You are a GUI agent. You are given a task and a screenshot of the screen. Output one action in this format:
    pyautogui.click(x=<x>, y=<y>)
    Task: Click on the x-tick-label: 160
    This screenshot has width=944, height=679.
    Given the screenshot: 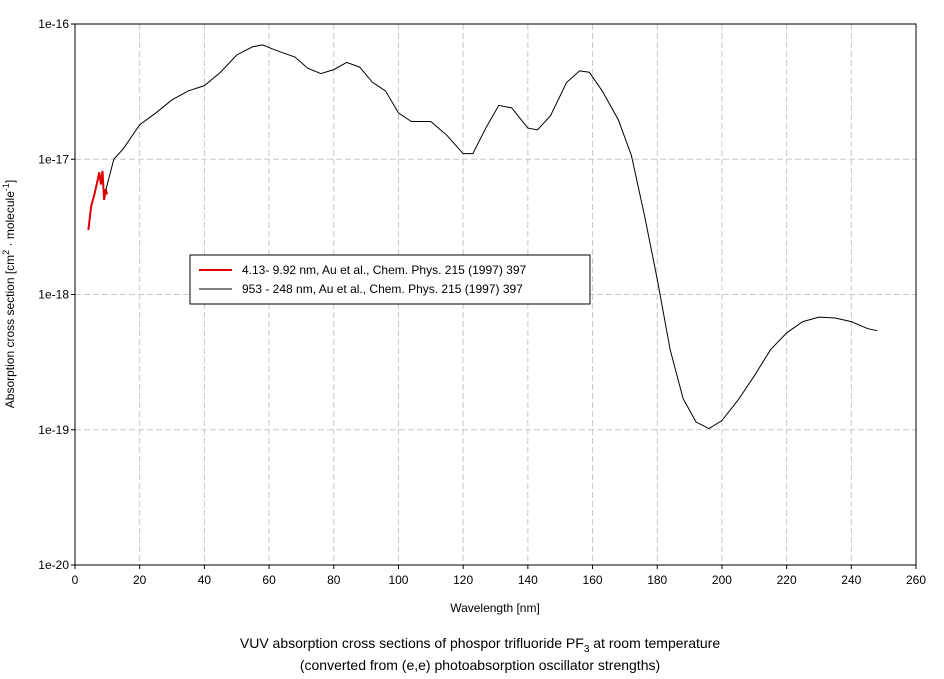 What is the action you would take?
    pyautogui.click(x=593, y=580)
    